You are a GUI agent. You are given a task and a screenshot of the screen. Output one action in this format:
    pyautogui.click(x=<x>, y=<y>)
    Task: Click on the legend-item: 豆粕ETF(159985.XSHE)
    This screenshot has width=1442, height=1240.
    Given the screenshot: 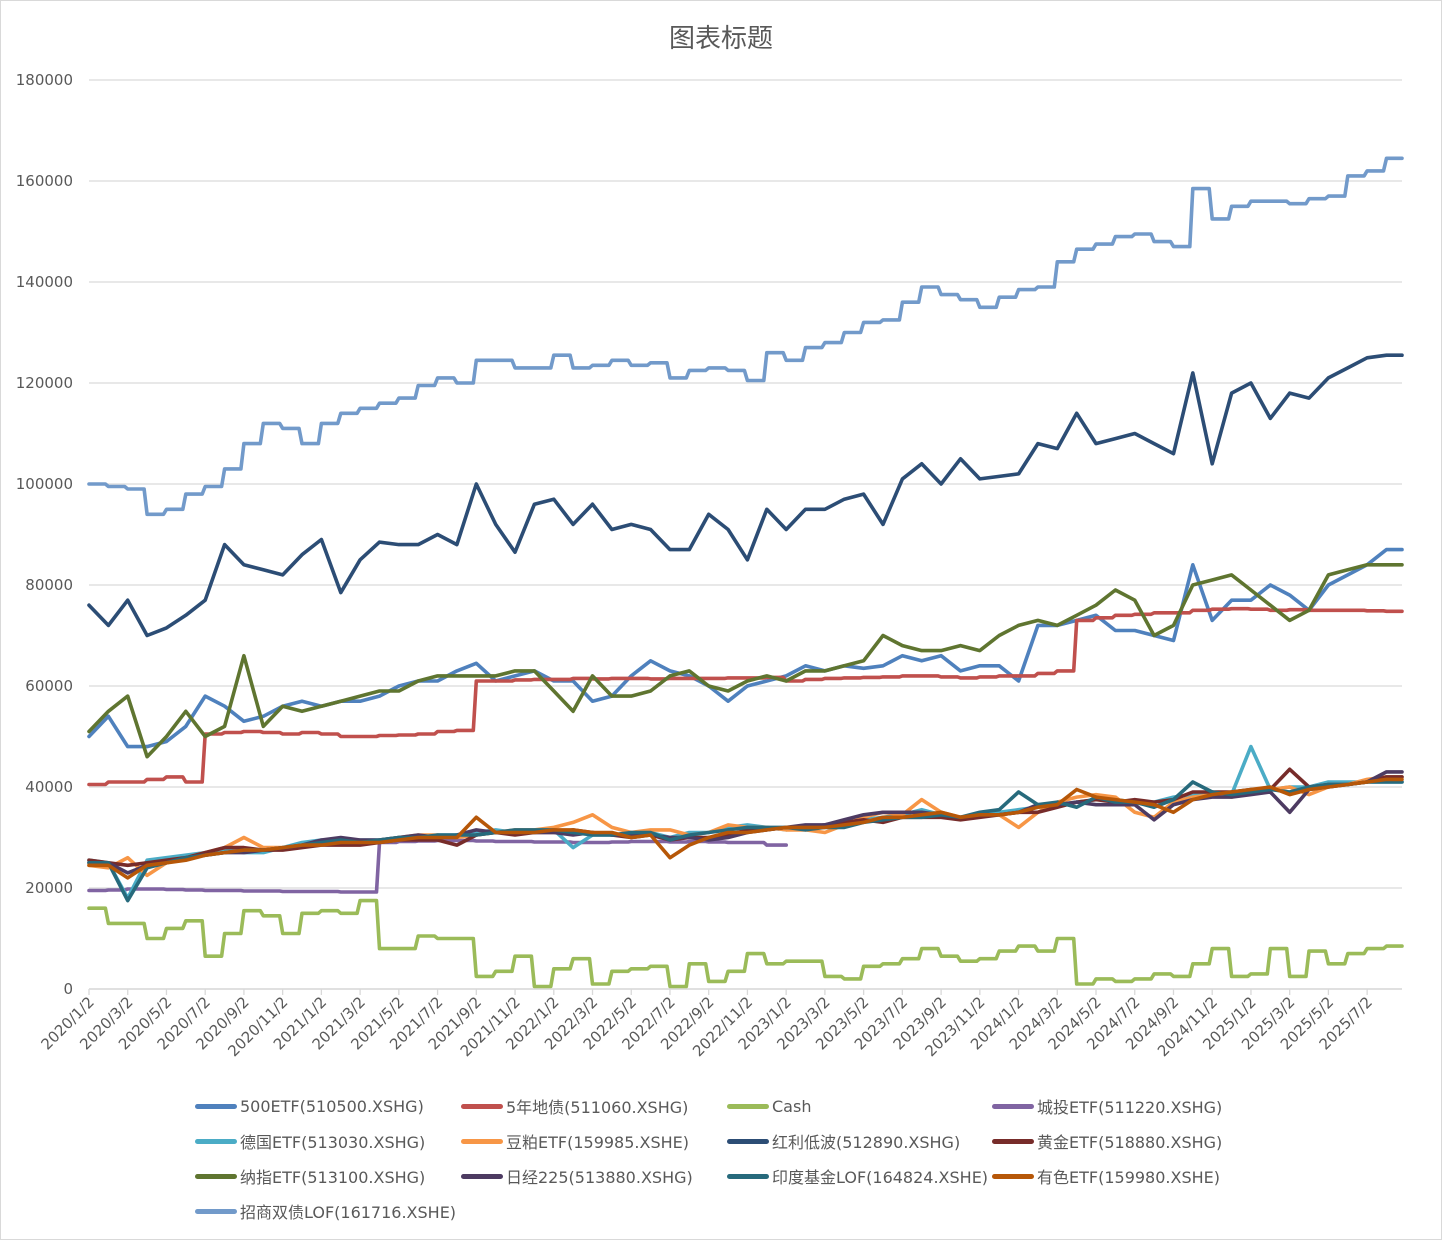 What is the action you would take?
    pyautogui.click(x=575, y=1141)
    